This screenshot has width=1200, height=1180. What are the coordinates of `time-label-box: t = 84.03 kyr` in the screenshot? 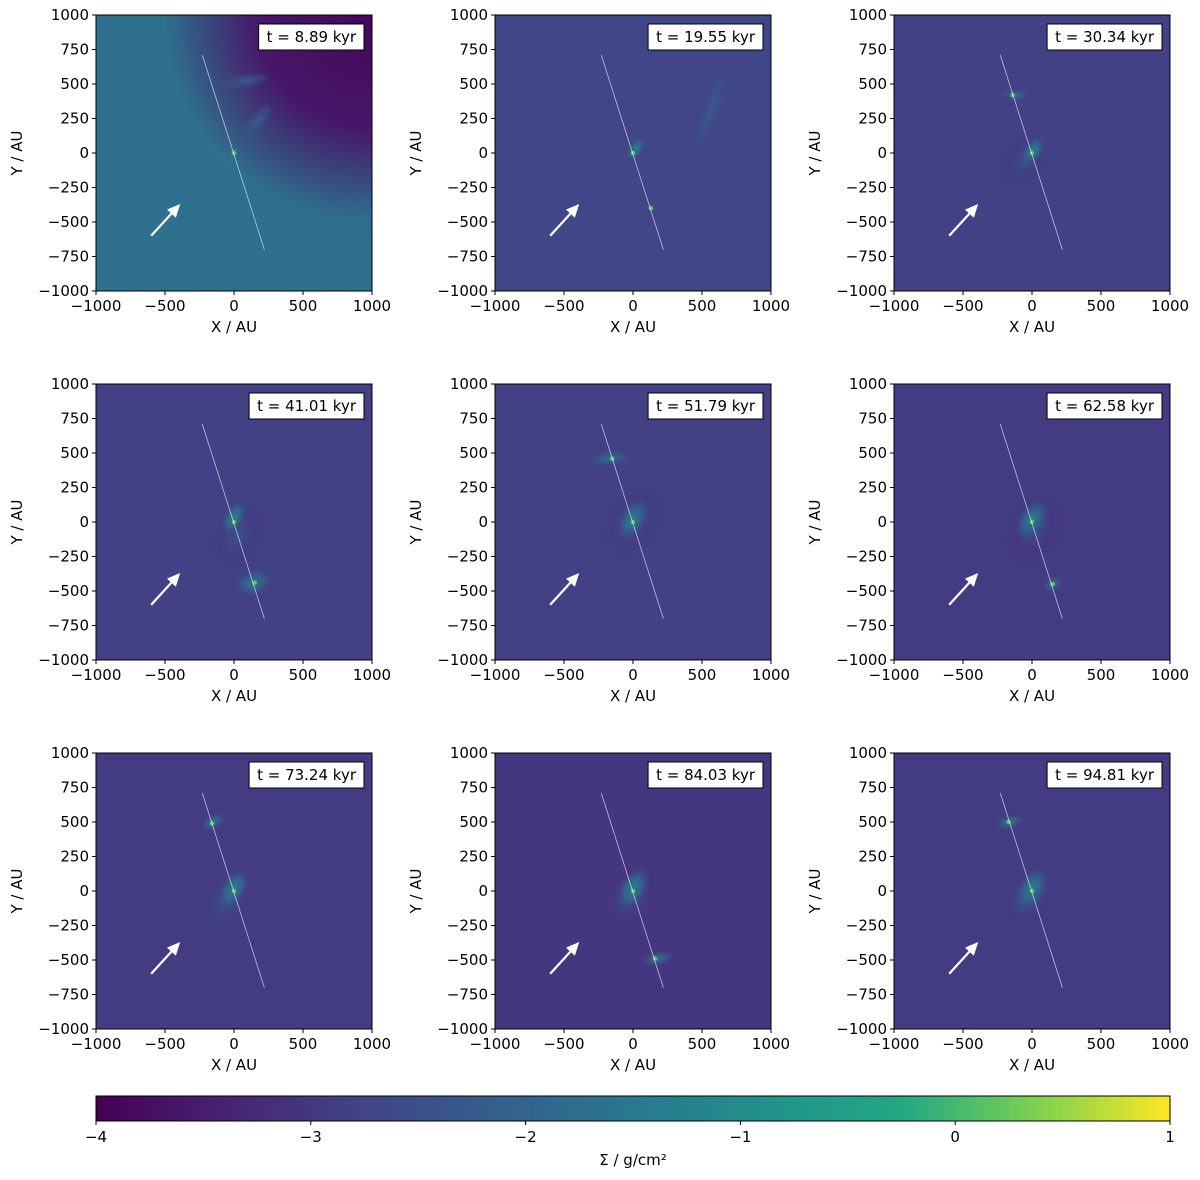 It's located at (705, 775).